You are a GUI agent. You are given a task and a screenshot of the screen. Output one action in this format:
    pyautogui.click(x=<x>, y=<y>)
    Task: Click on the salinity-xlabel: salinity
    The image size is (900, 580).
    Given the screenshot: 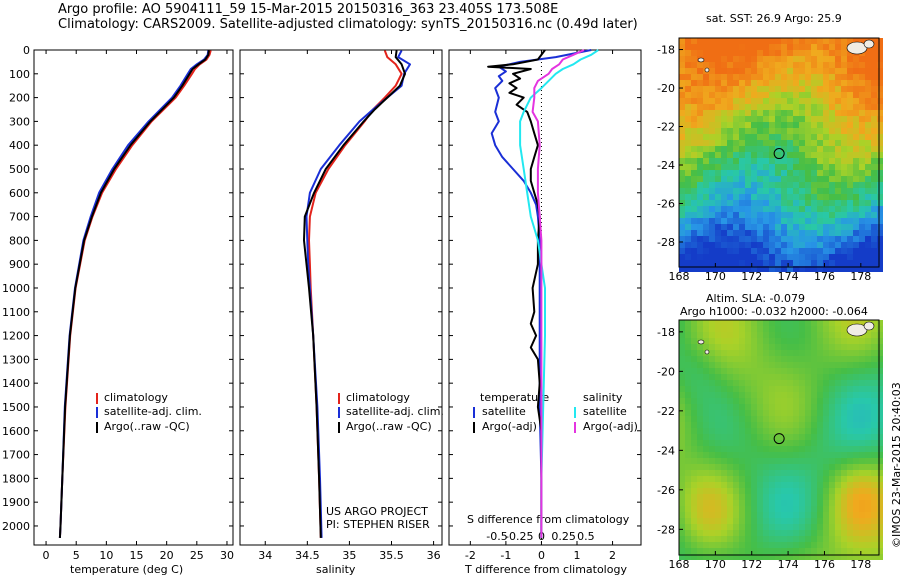 What is the action you would take?
    pyautogui.click(x=336, y=569)
    